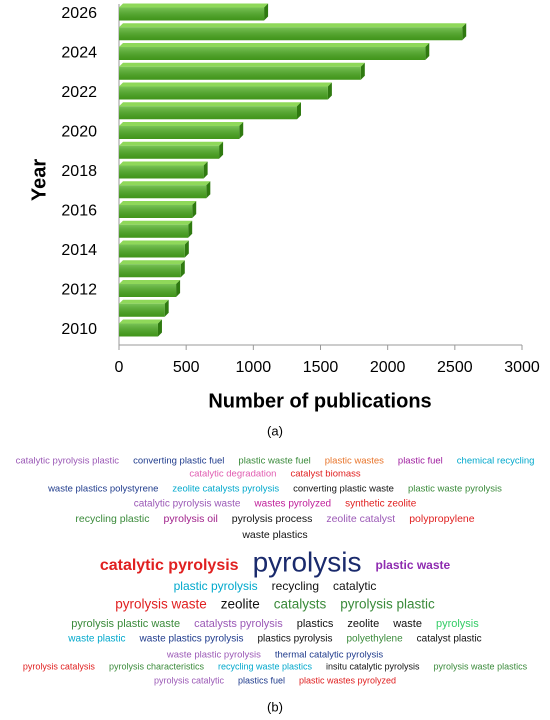  What do you see at coordinates (187, 504) in the screenshot?
I see `word: catalytic pyrolysis waste` at bounding box center [187, 504].